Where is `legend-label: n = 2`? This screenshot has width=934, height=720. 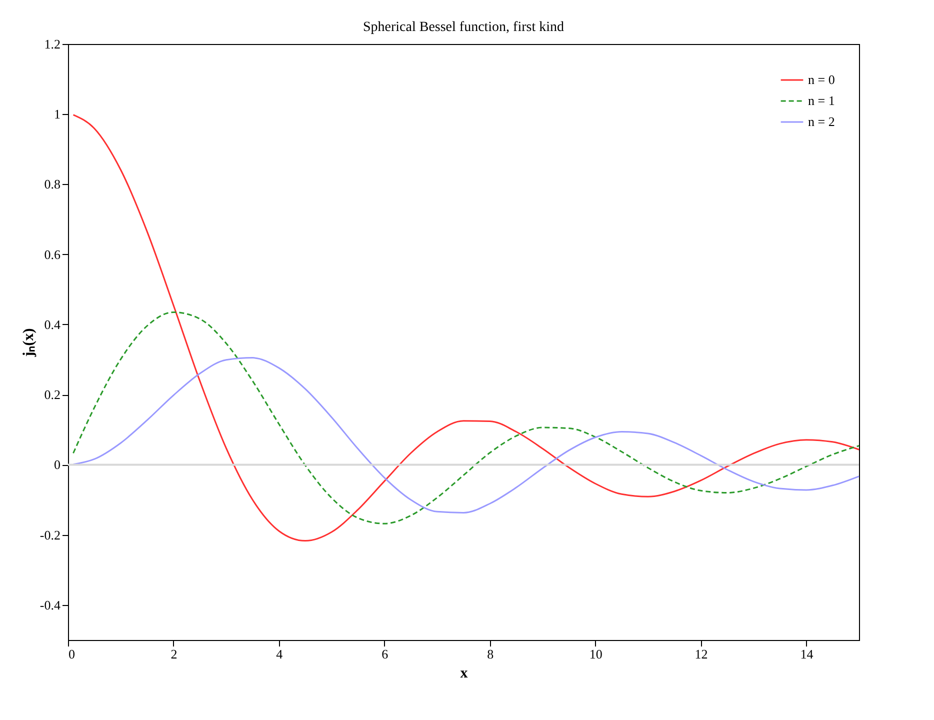
legend-label: n = 2 is located at coordinates (821, 121).